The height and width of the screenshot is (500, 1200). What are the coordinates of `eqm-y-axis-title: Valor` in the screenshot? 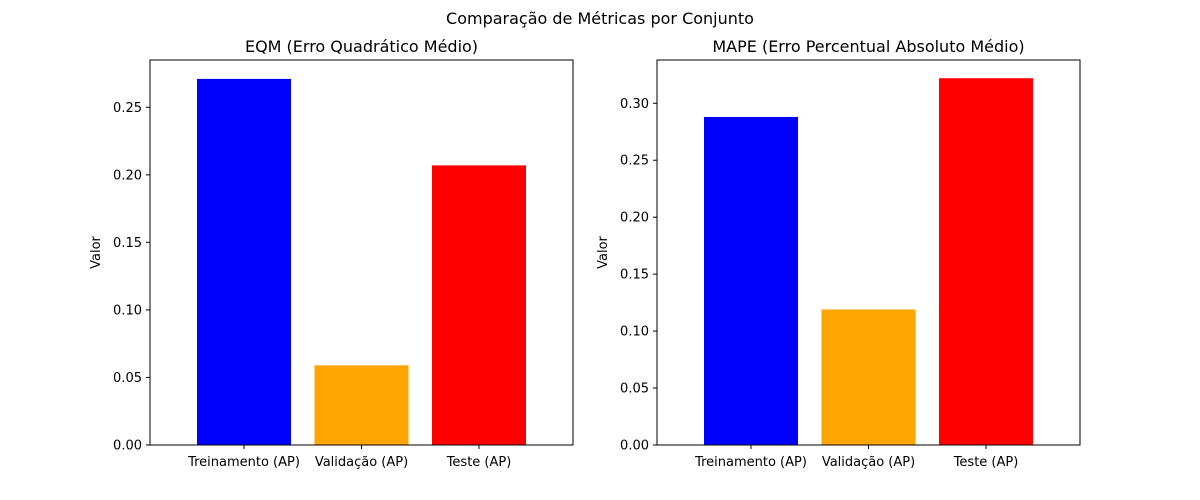 It's located at (96, 251).